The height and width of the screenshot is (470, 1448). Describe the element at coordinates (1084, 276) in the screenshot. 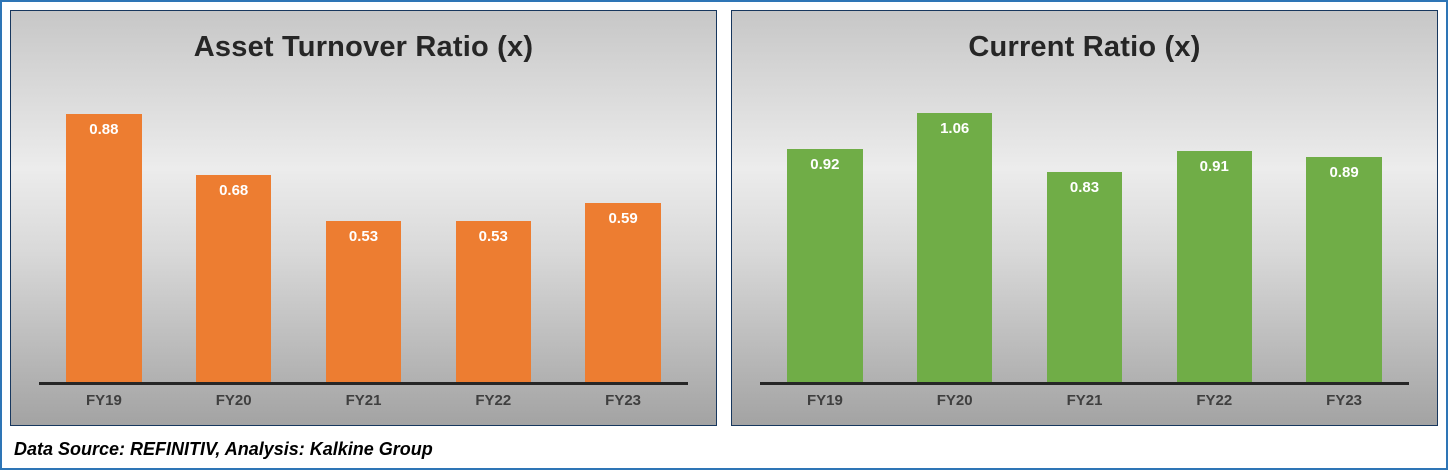

I see `bar: 0.83` at that location.